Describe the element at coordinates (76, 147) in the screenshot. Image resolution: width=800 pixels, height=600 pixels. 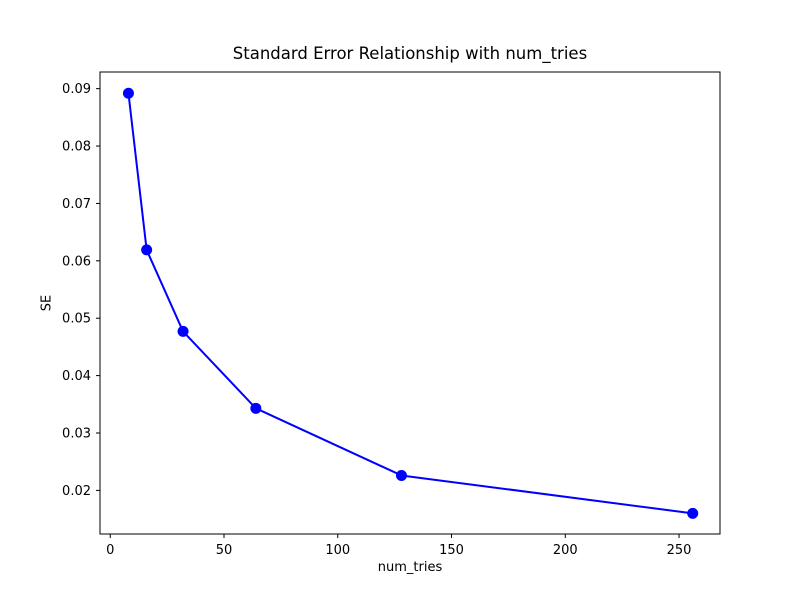
I see `y-tick-label: 0.08` at that location.